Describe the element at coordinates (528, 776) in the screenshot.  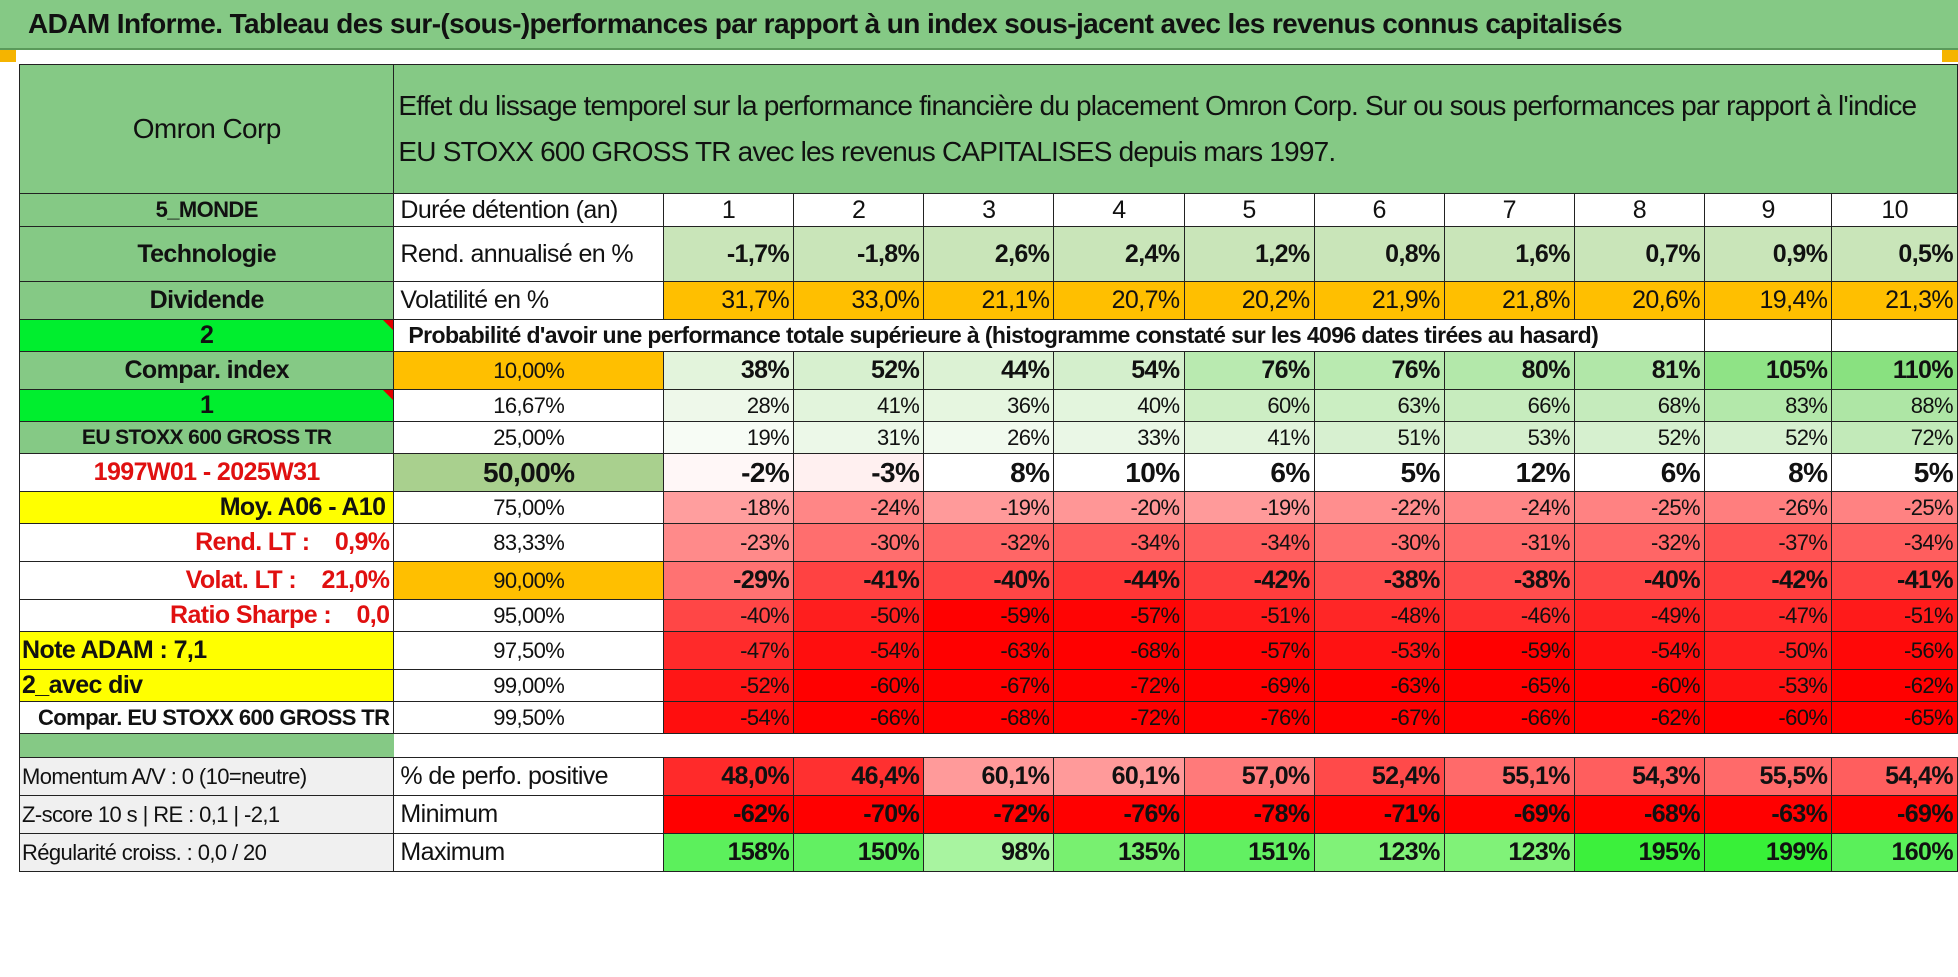
I see `summary-metric-label: % de perfo. positive` at that location.